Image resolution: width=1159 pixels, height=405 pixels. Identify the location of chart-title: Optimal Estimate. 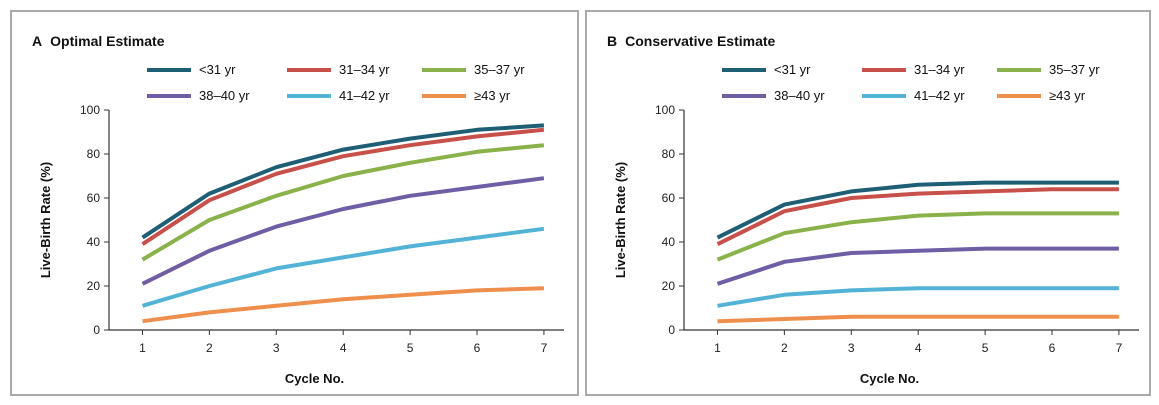
(107, 41).